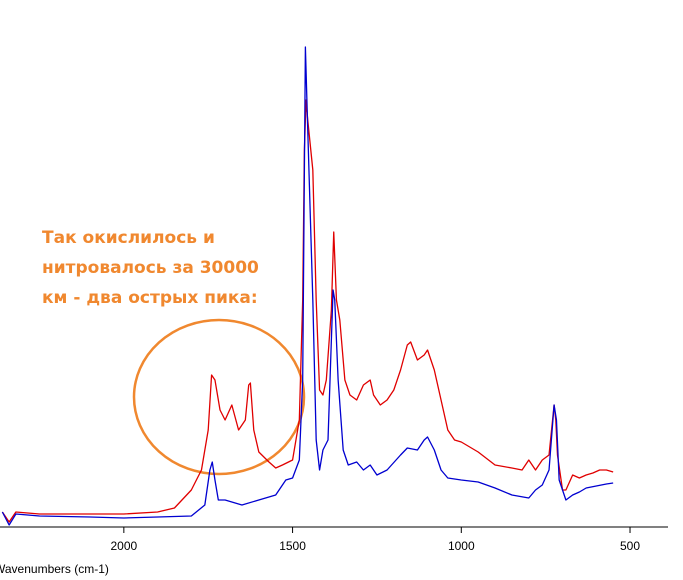 Image resolution: width=683 pixels, height=580 pixels. I want to click on x-tick-label: 1500, so click(292, 546).